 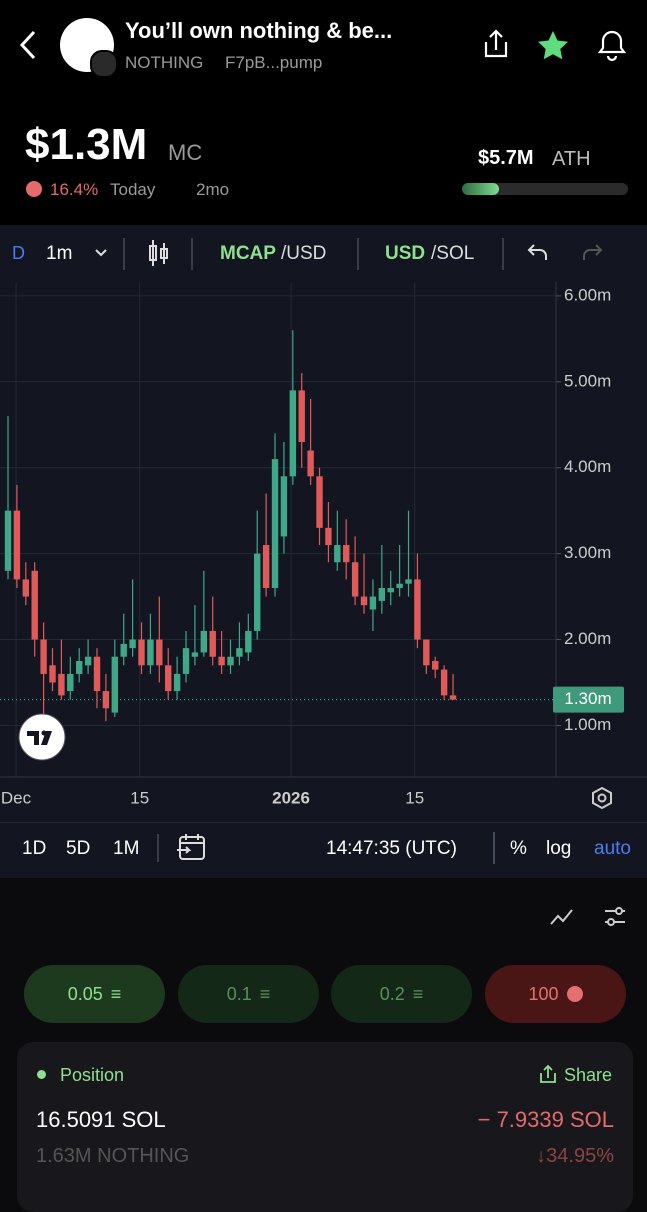 I want to click on bell-icon, so click(x=612, y=46).